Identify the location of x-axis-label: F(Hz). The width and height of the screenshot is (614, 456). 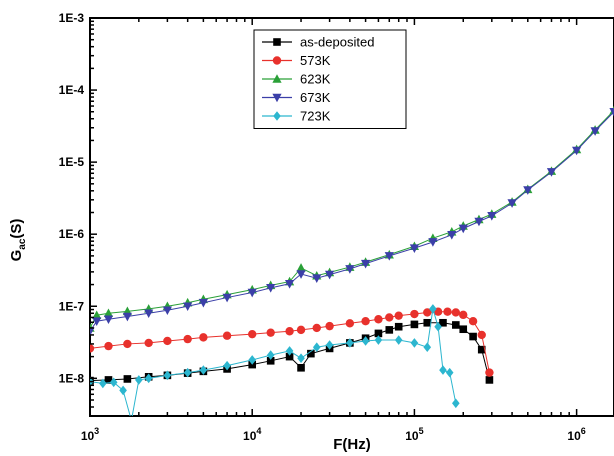
(352, 444).